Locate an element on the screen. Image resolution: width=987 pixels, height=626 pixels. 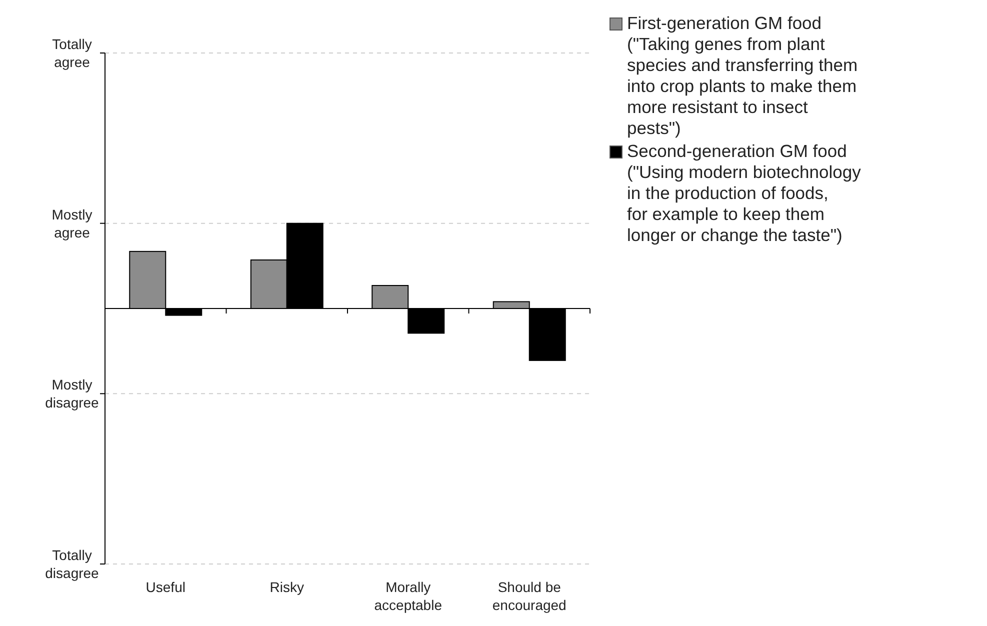
x-tick-label: Useful is located at coordinates (166, 587).